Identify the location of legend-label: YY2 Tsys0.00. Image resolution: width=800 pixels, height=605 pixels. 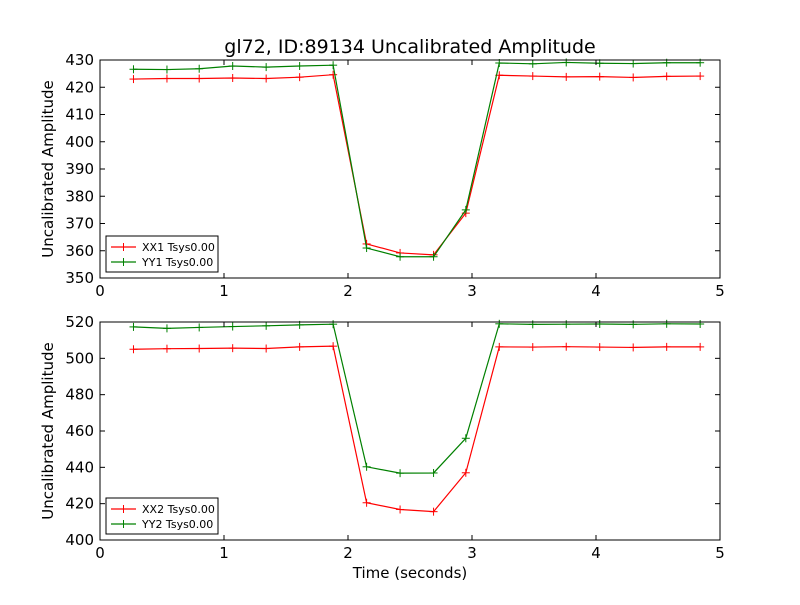
(177, 524).